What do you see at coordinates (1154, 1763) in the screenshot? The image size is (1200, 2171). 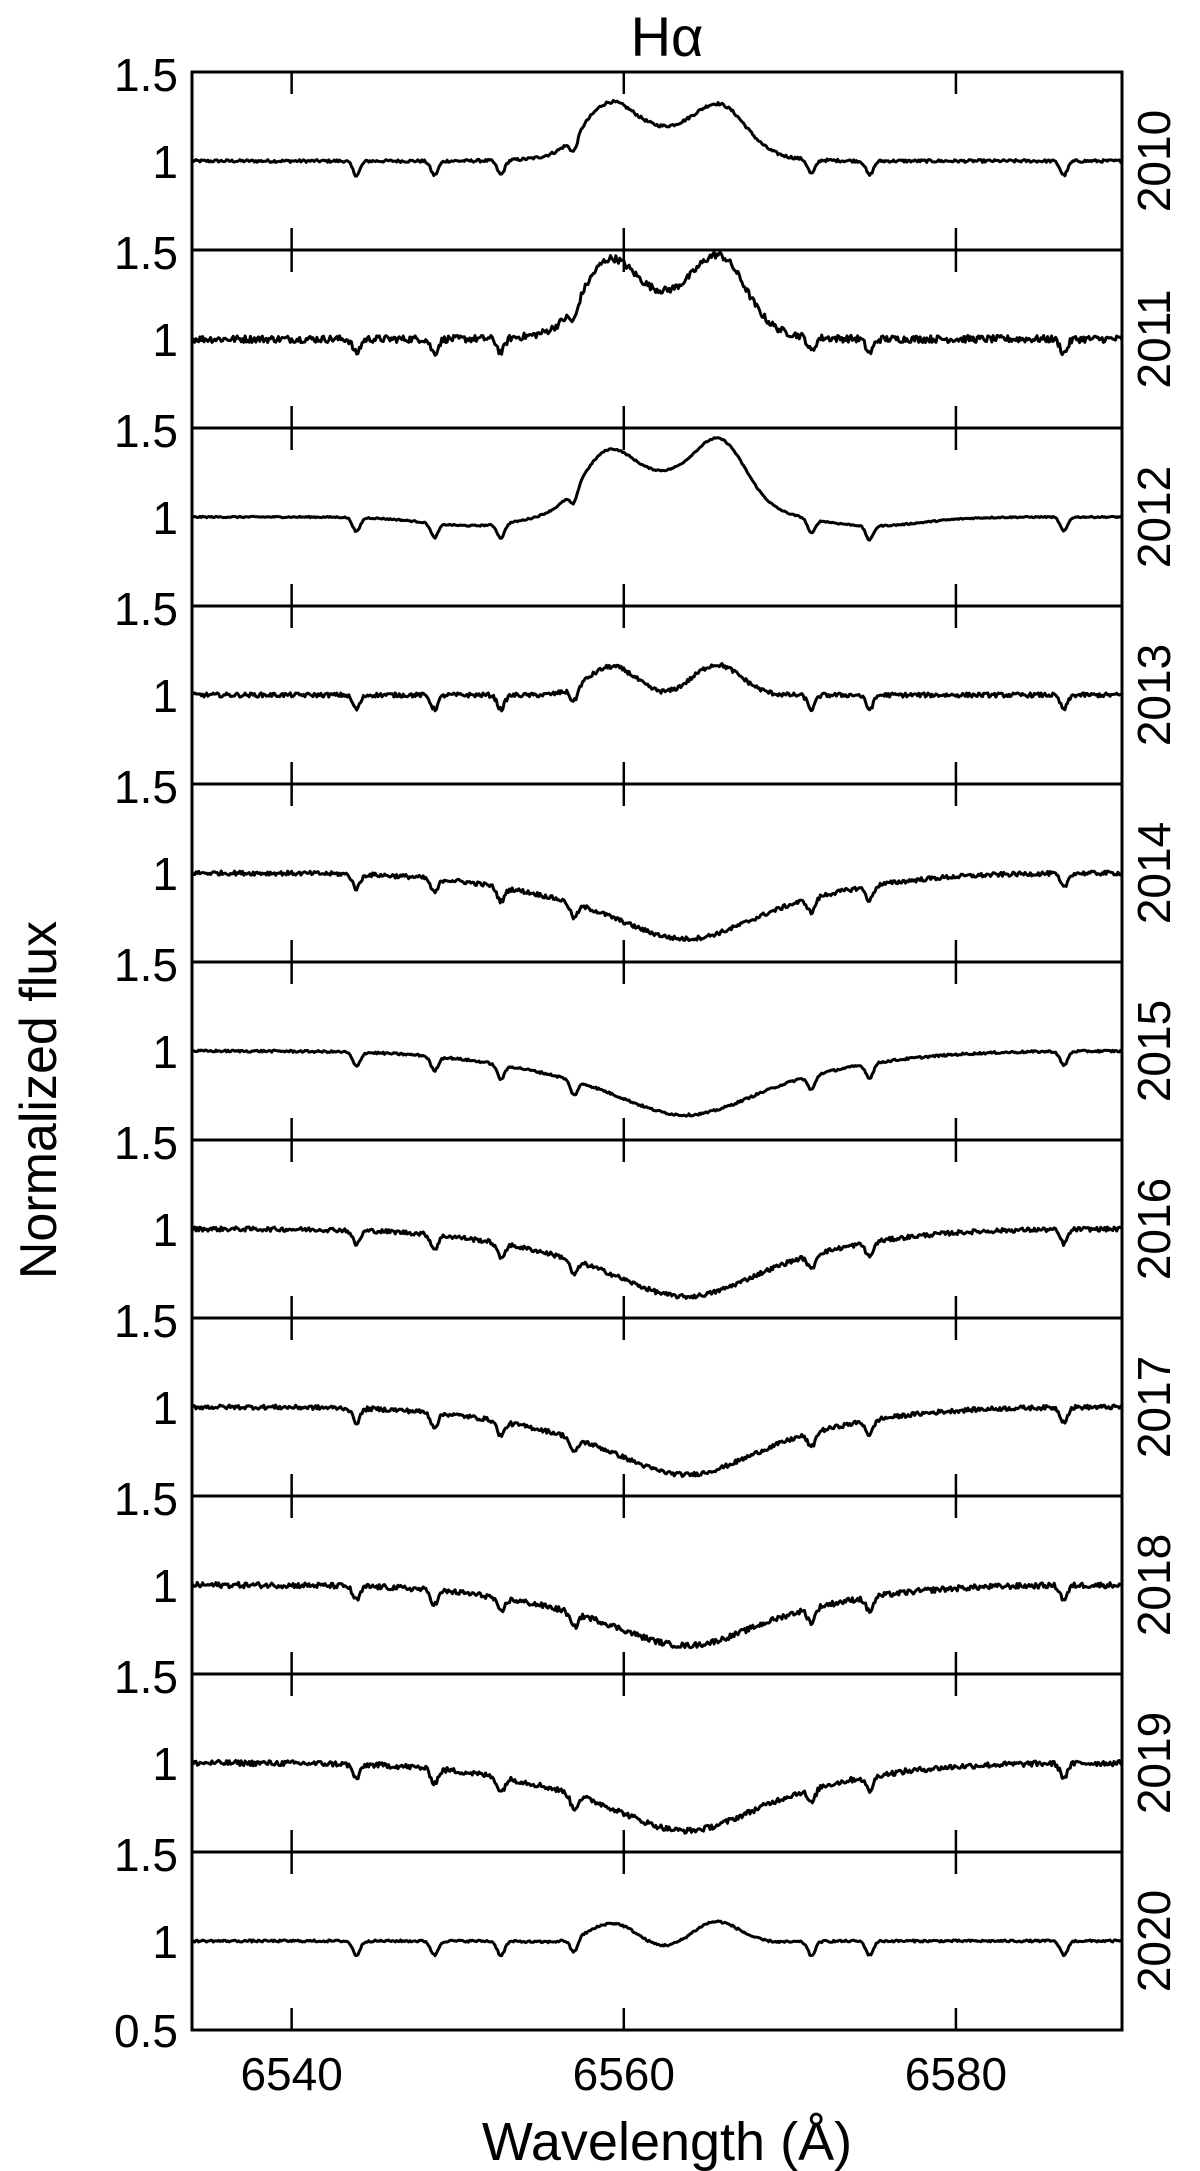 I see `panel-year-label: 2019` at bounding box center [1154, 1763].